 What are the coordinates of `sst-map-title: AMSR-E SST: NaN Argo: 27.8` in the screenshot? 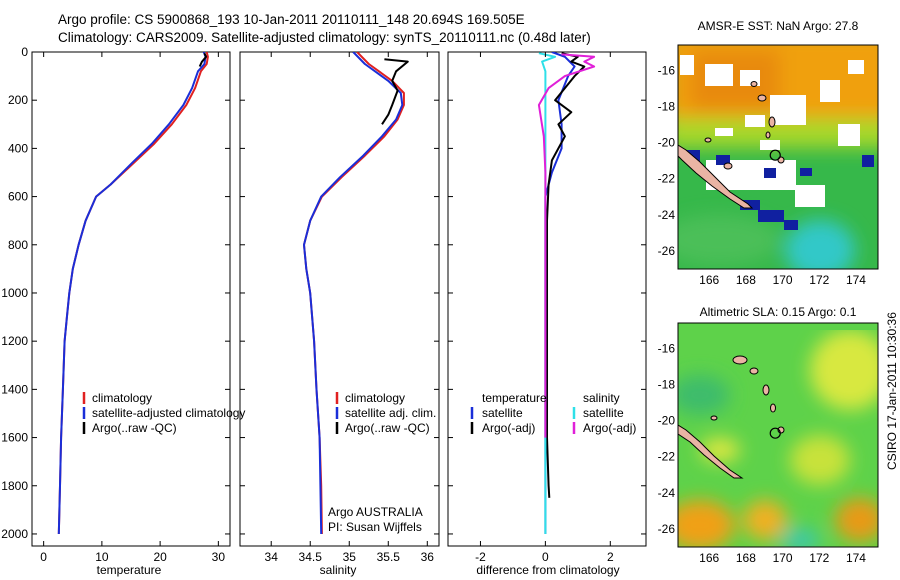 It's located at (778, 26).